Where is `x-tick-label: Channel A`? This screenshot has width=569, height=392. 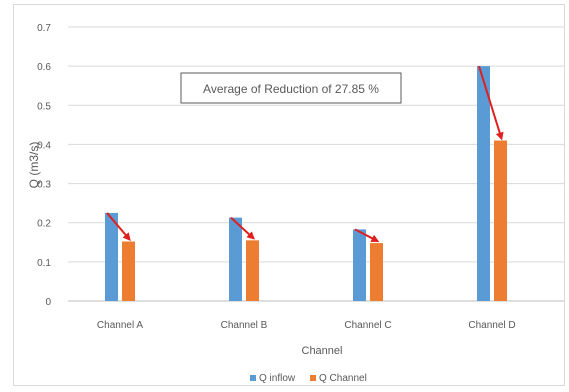 x-tick-label: Channel A is located at coordinates (120, 325).